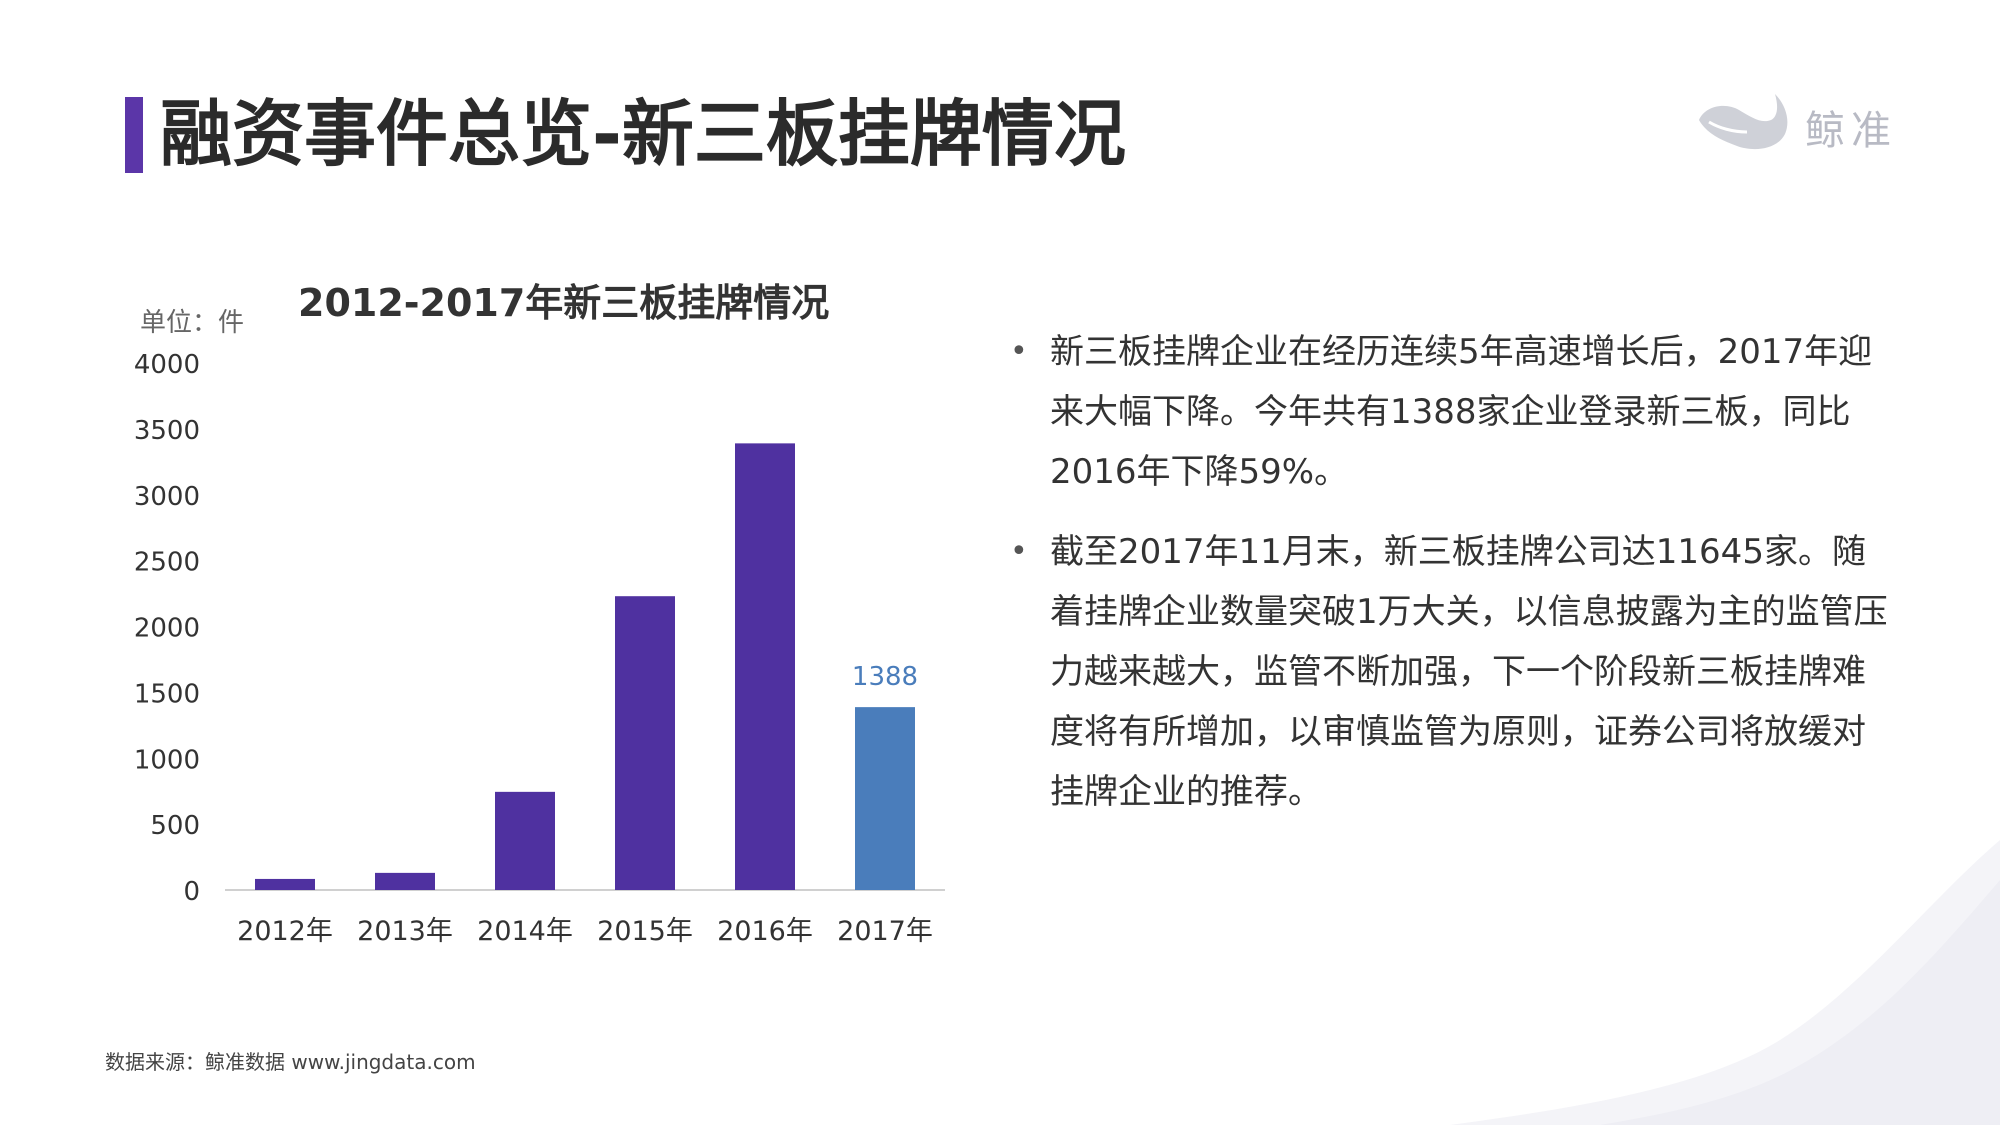 The image size is (2000, 1125). What do you see at coordinates (285, 884) in the screenshot?
I see `bar-2012年` at bounding box center [285, 884].